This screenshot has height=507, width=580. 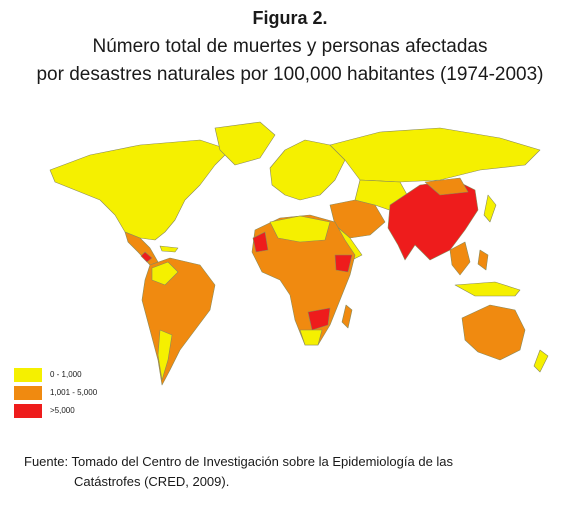 What do you see at coordinates (152, 481) in the screenshot?
I see `source-line-2: Catástrofes (CRED, 2009).` at bounding box center [152, 481].